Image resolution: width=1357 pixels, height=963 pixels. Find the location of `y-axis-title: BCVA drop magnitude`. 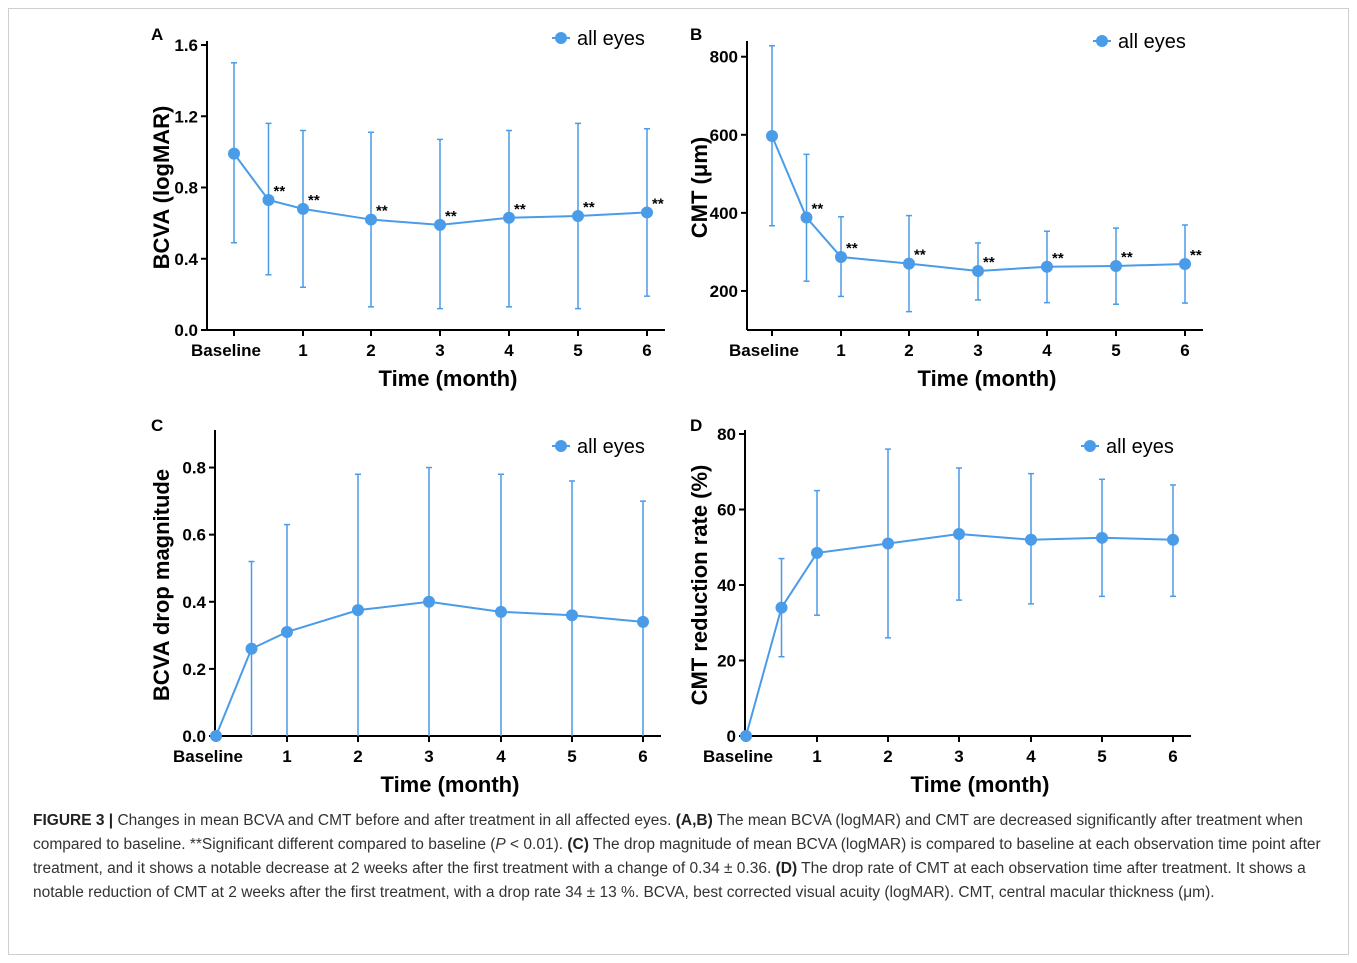

y-axis-title: BCVA drop magnitude is located at coordinates (161, 585).